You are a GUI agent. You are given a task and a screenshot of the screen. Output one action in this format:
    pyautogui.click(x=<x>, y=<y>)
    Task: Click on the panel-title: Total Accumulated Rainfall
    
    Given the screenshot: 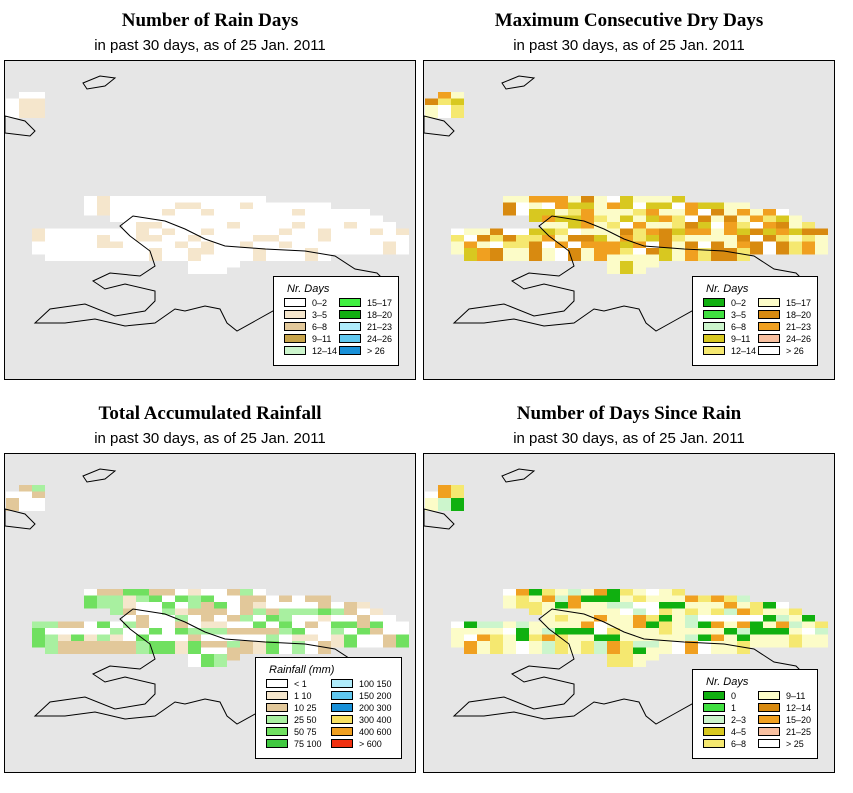 What is the action you would take?
    pyautogui.click(x=210, y=413)
    